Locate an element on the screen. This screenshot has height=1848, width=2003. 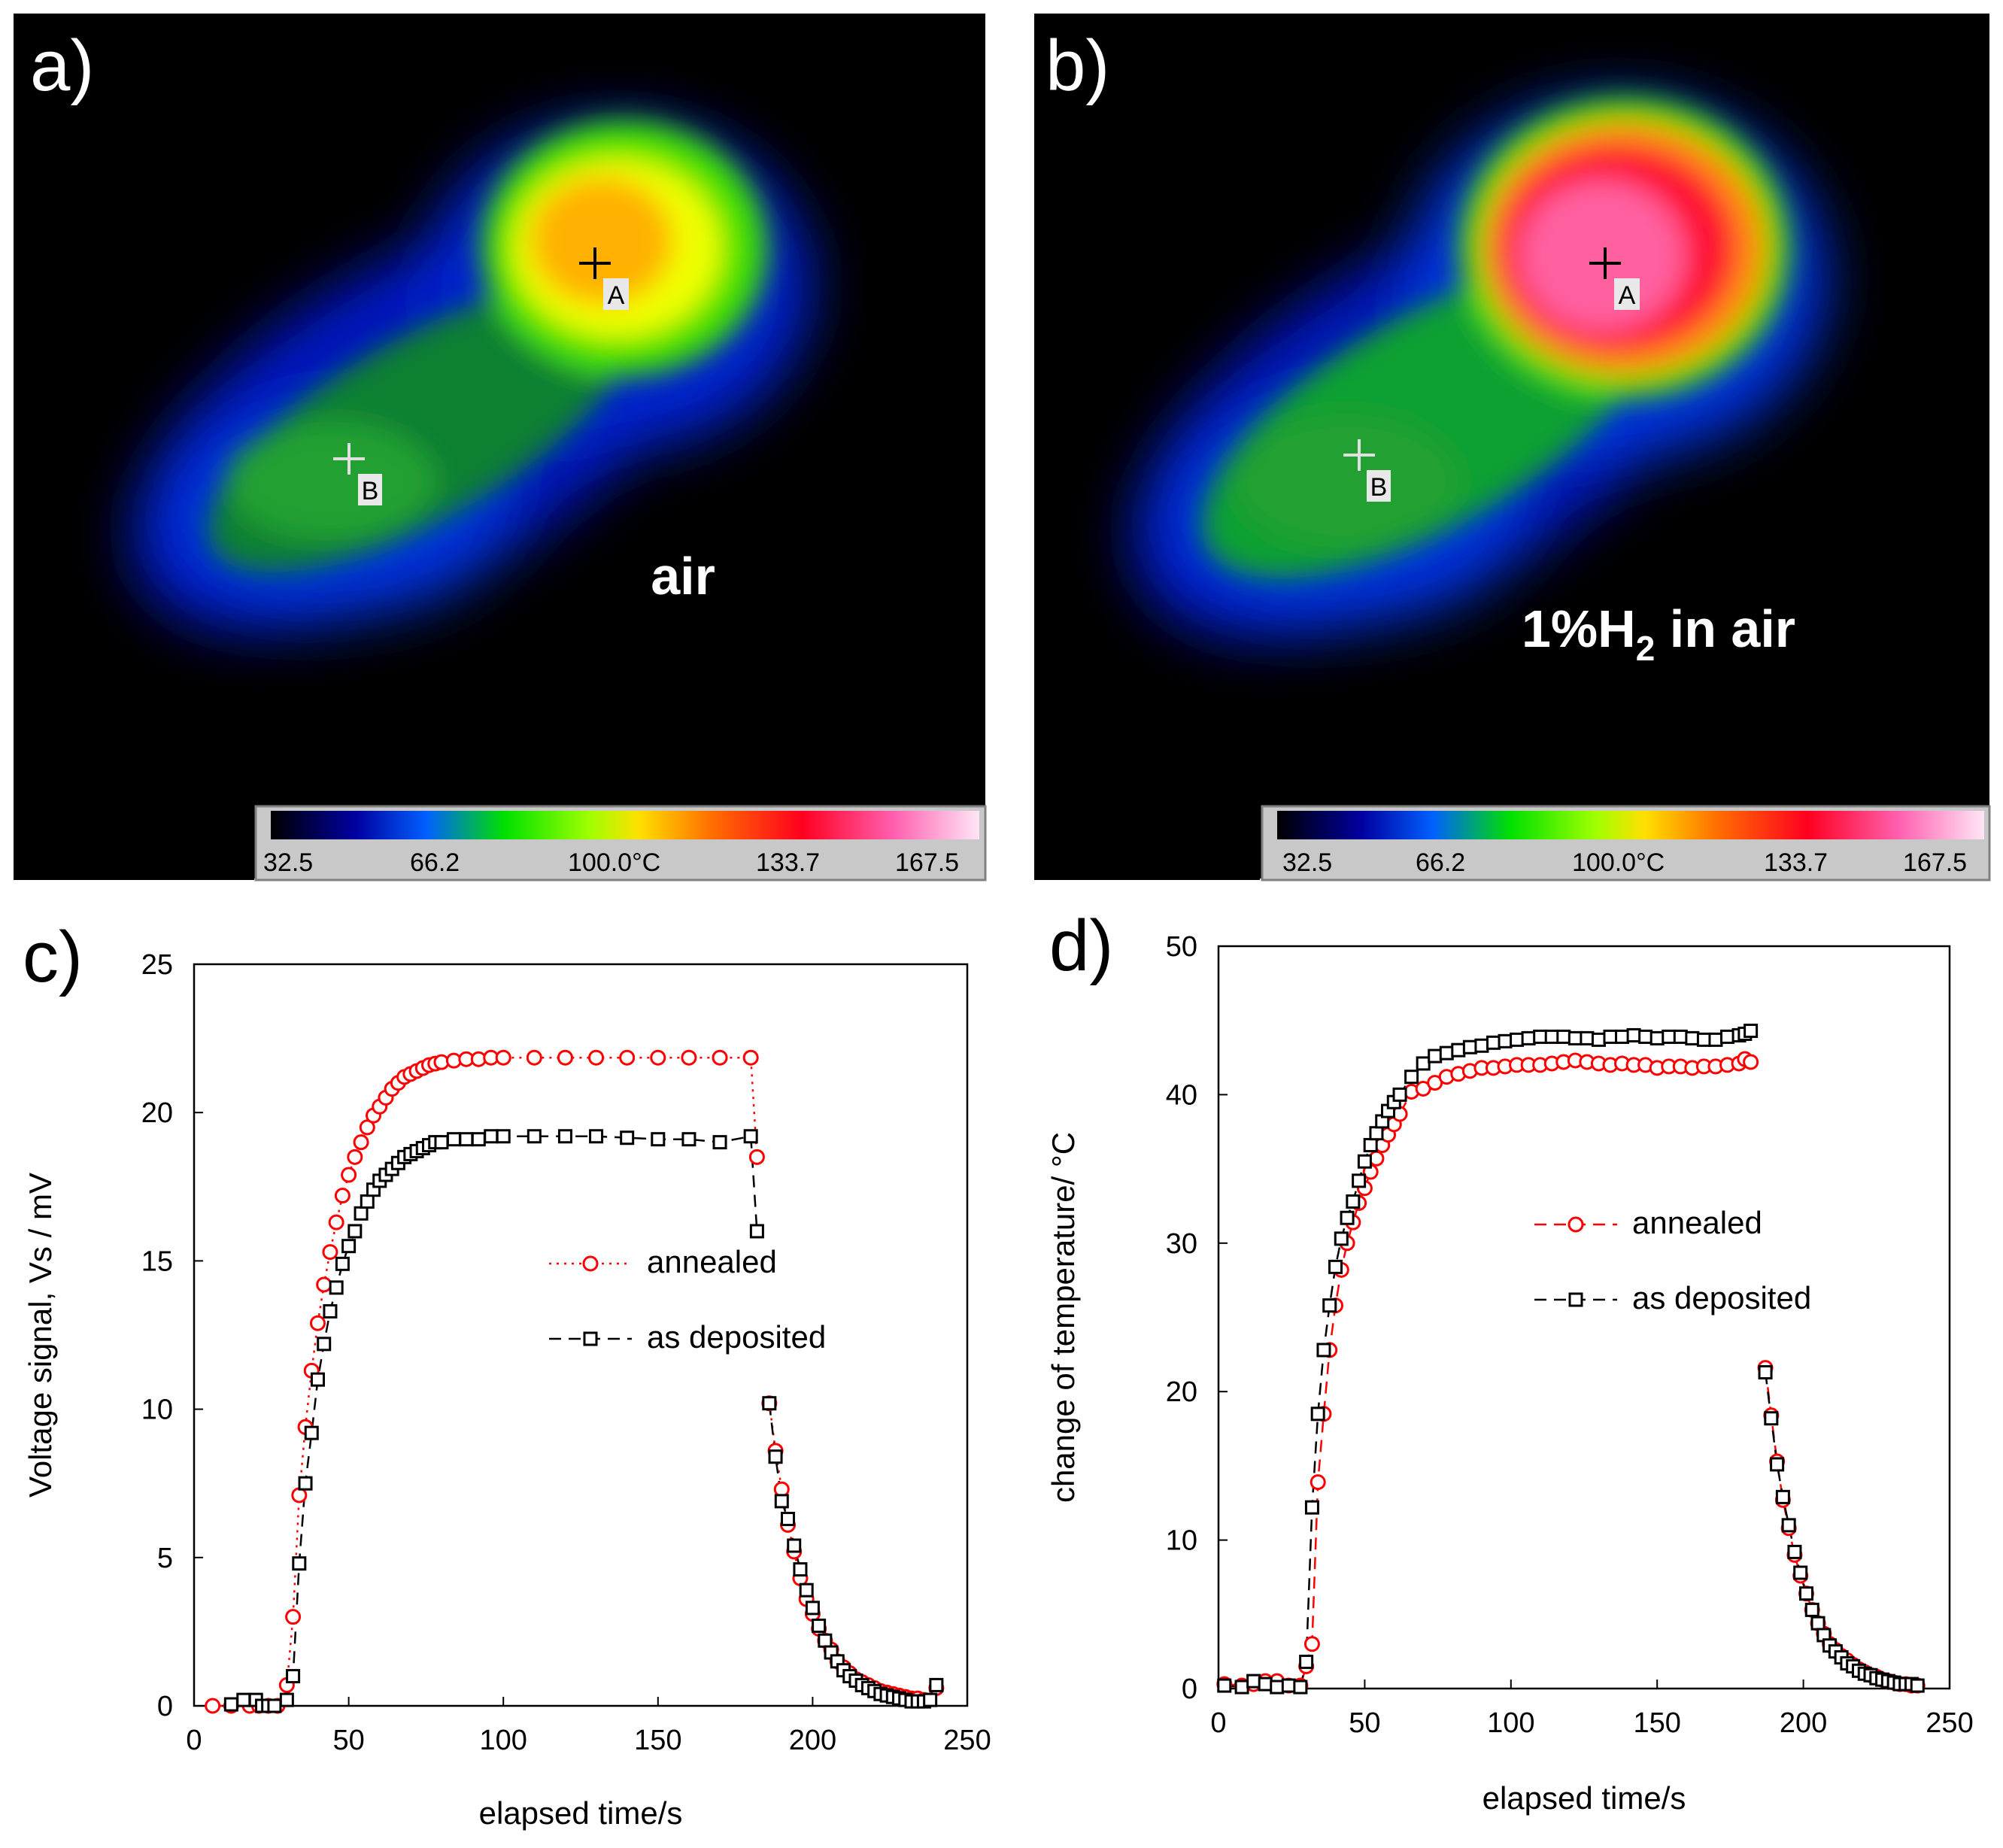
chart-d-ytick-label: 20 is located at coordinates (1182, 1392).